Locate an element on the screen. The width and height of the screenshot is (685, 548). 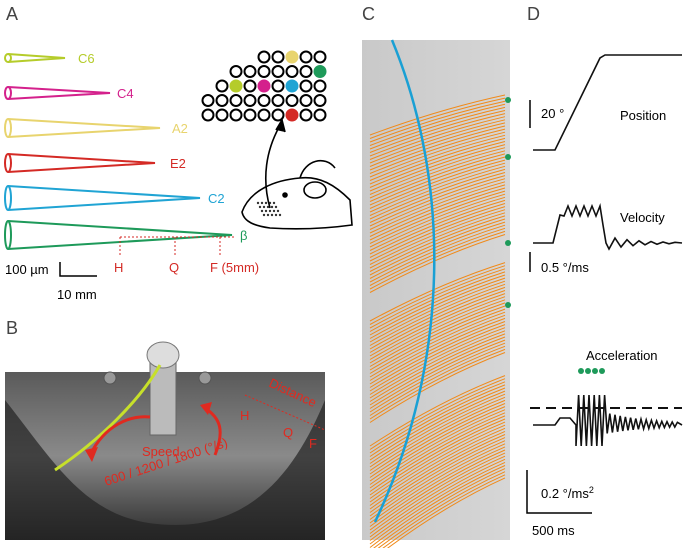
scale-exponent: 2 is located at coordinates (591, 490).